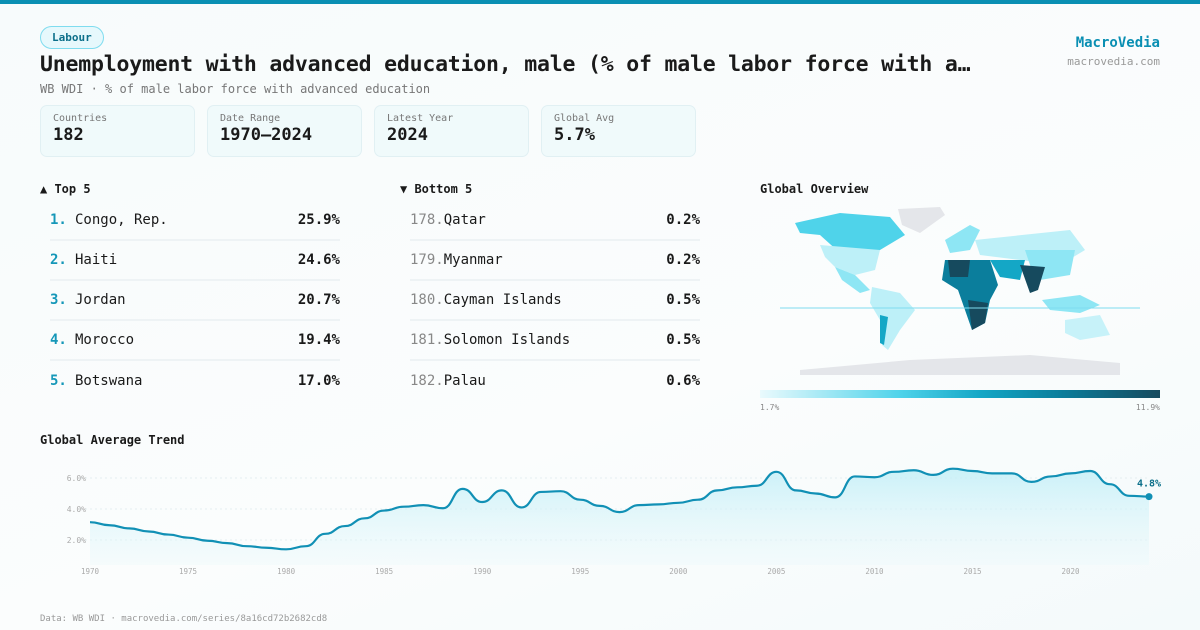  I want to click on x-tick-label: 1970, so click(90, 571).